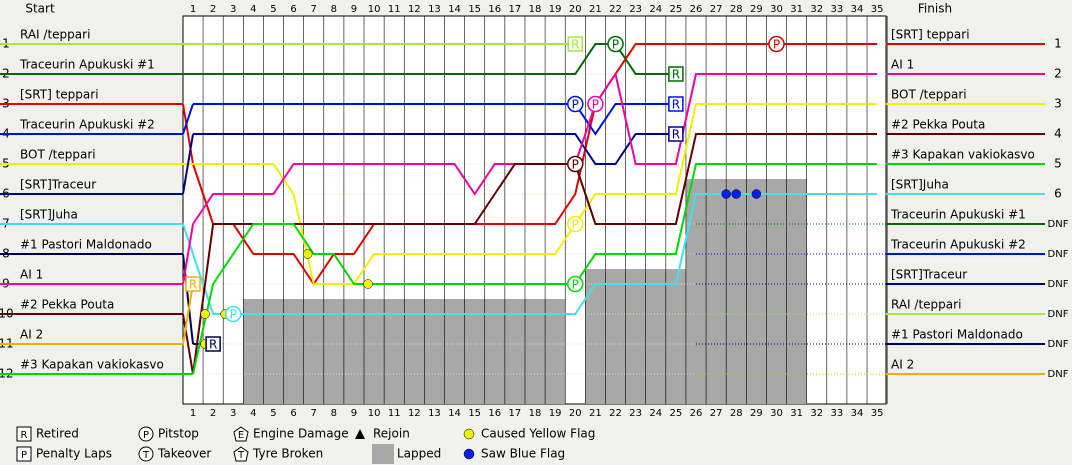 Image resolution: width=1072 pixels, height=465 pixels. I want to click on finish-name: #1 Pastori Maldonado, so click(957, 335).